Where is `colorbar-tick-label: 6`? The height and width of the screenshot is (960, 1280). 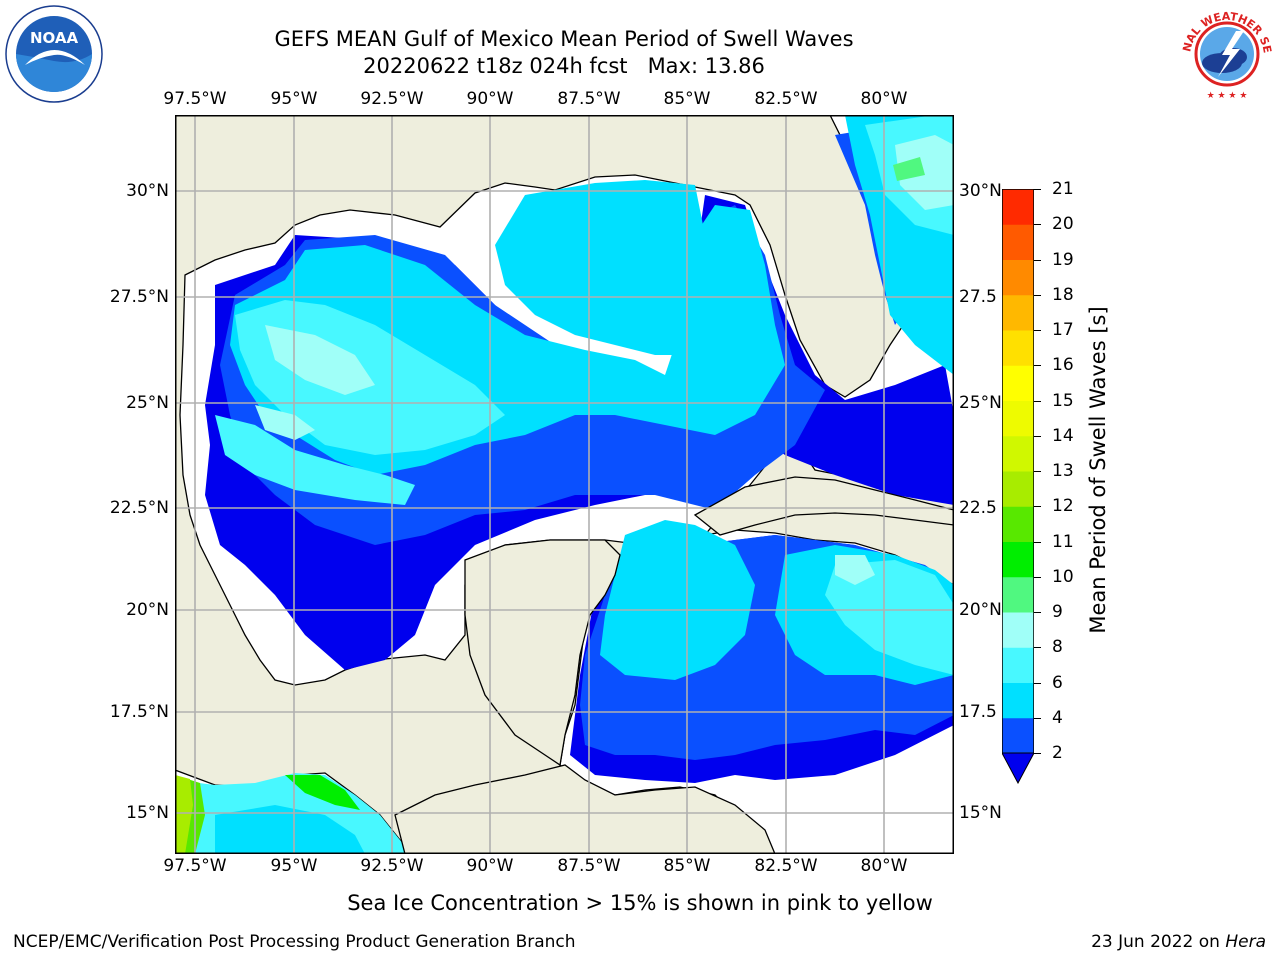 colorbar-tick-label: 6 is located at coordinates (1057, 682).